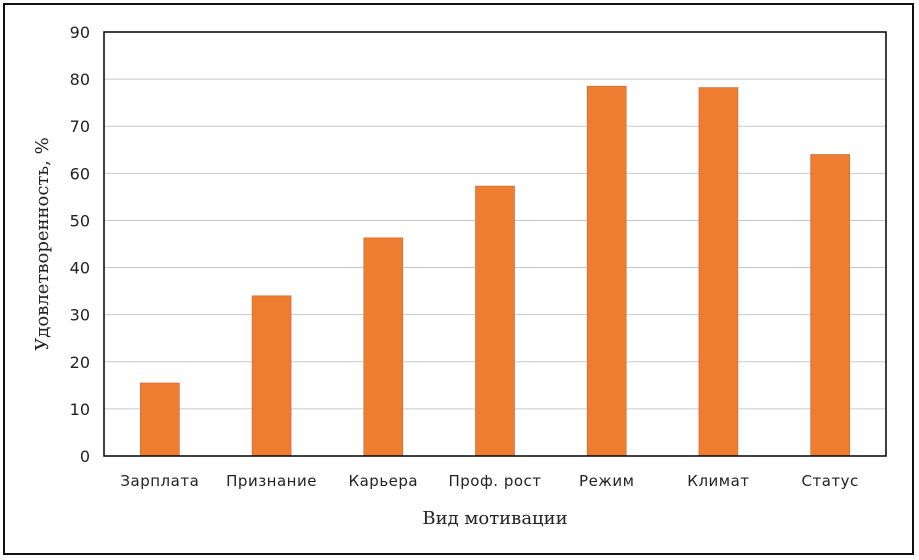 The image size is (919, 560). I want to click on y-tick-label: 60, so click(80, 173).